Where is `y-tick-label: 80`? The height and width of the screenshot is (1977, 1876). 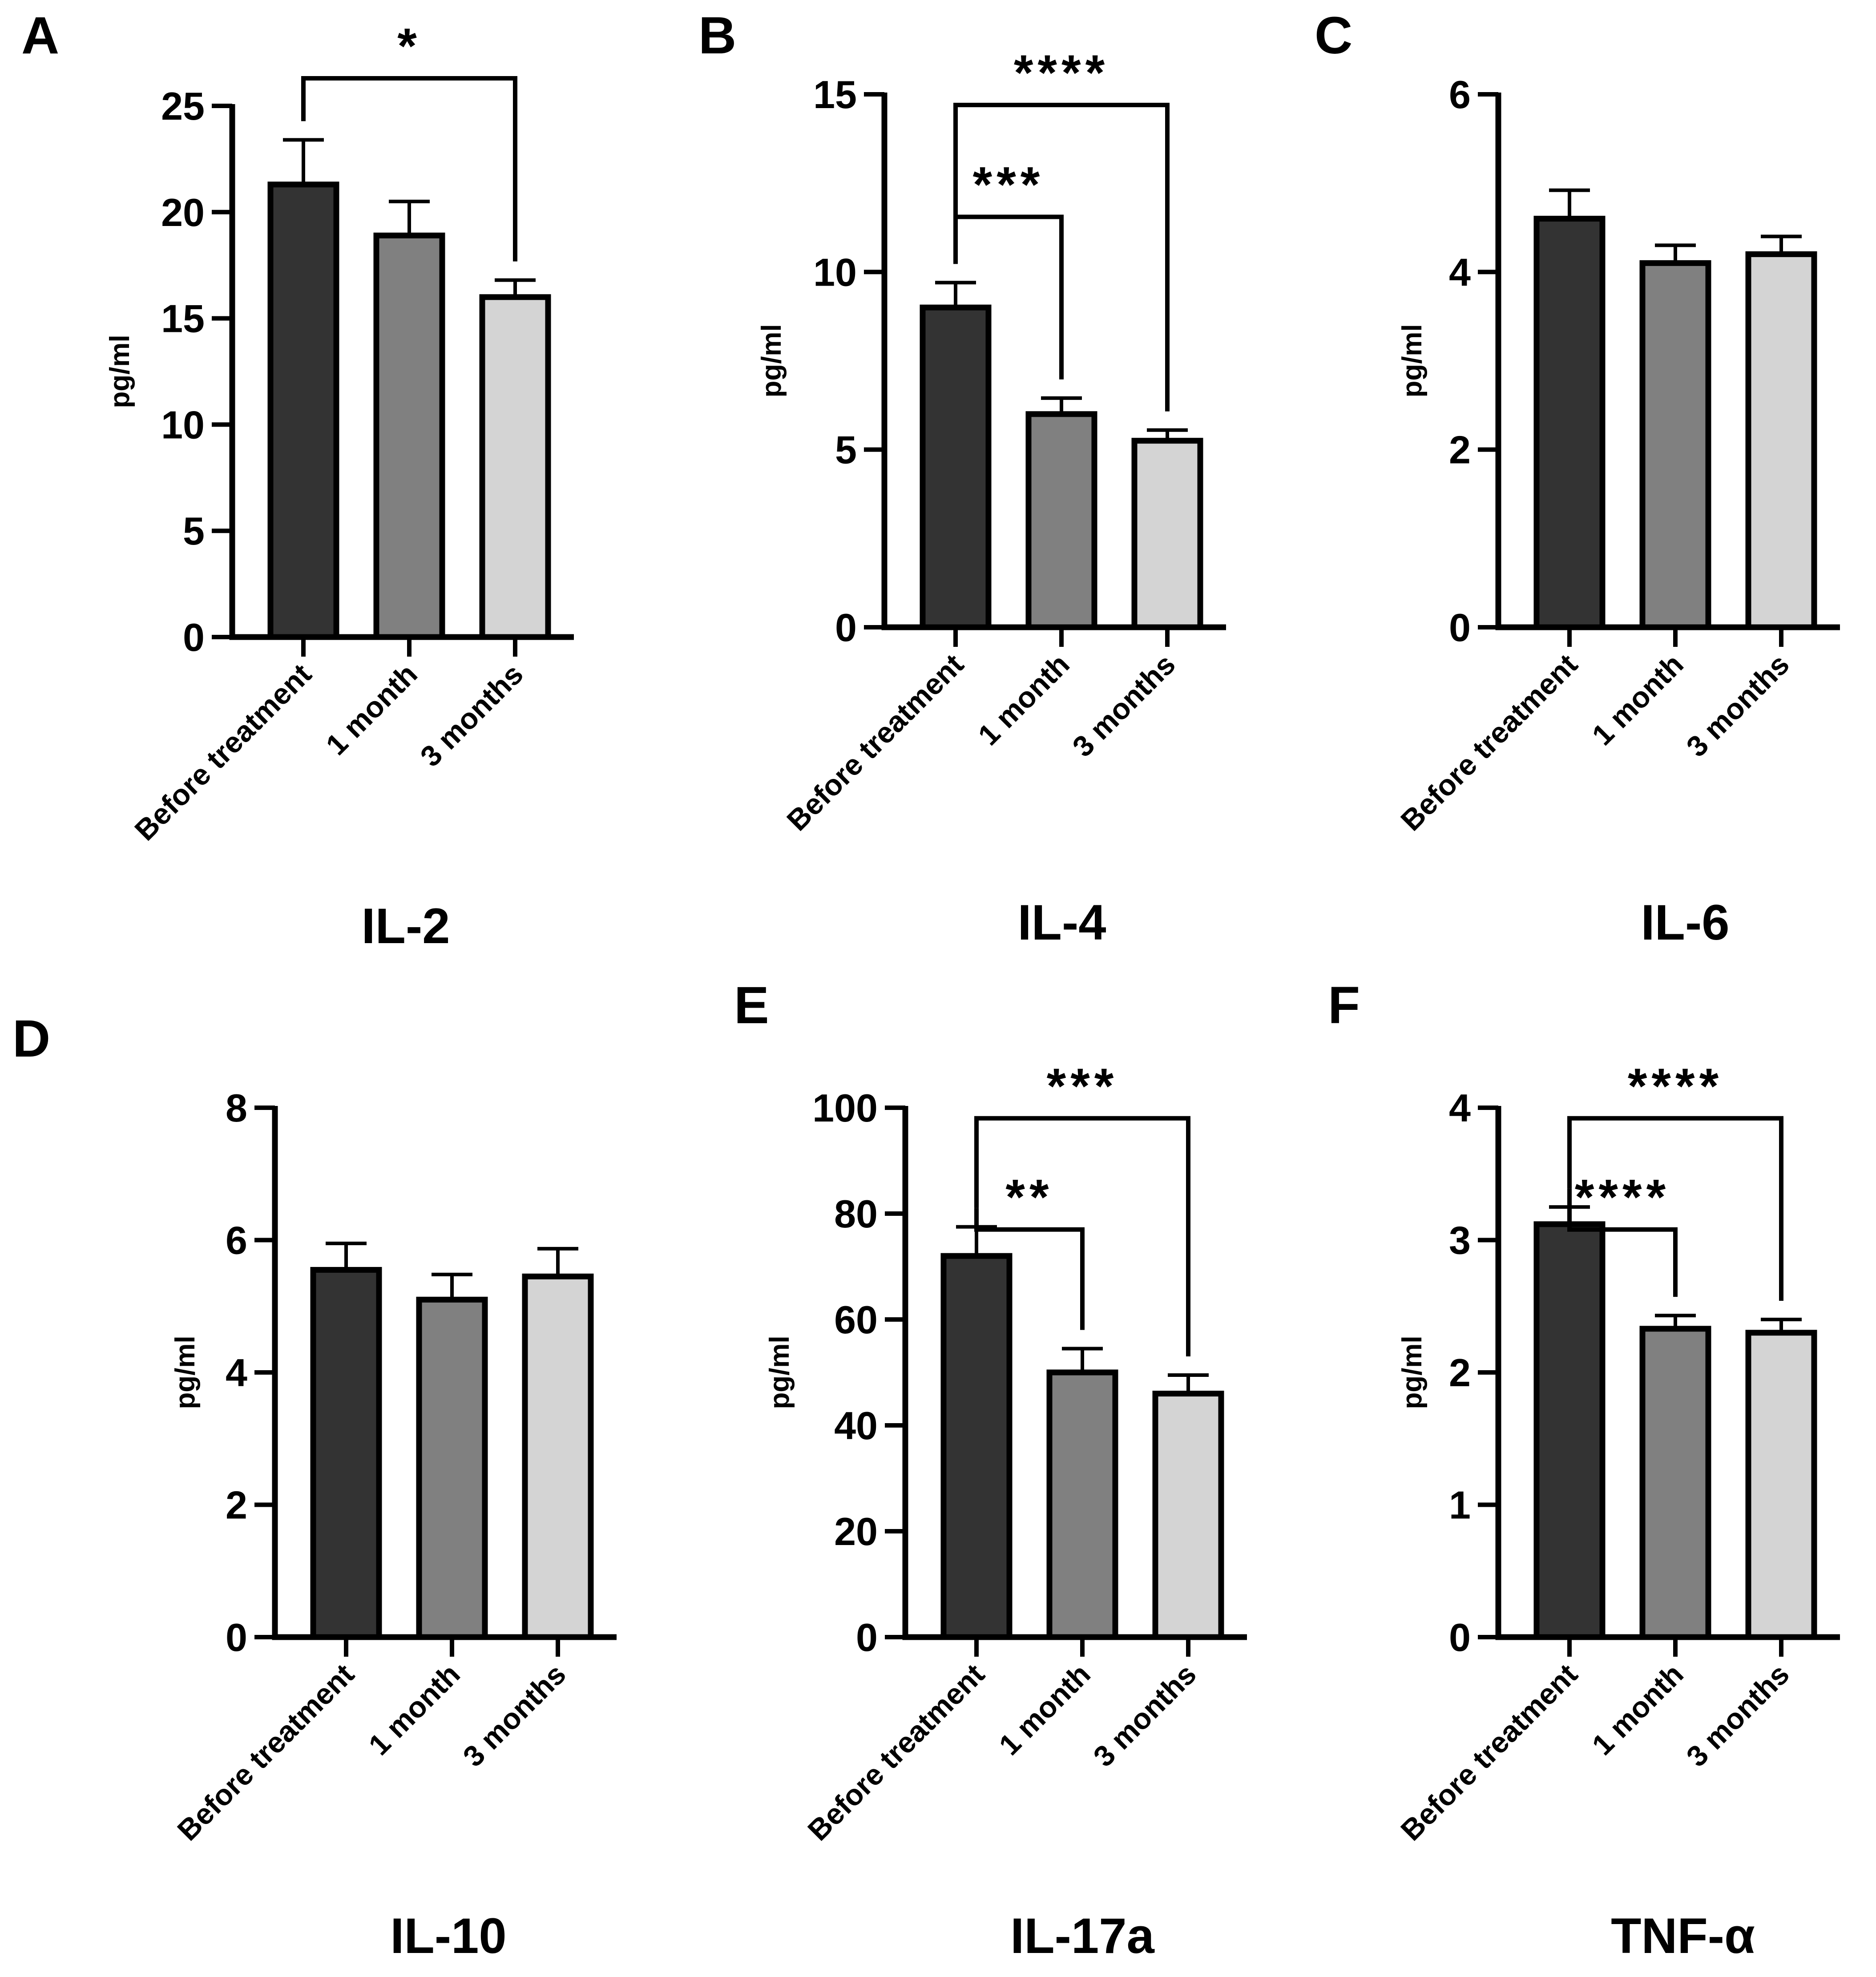 y-tick-label: 80 is located at coordinates (856, 1214).